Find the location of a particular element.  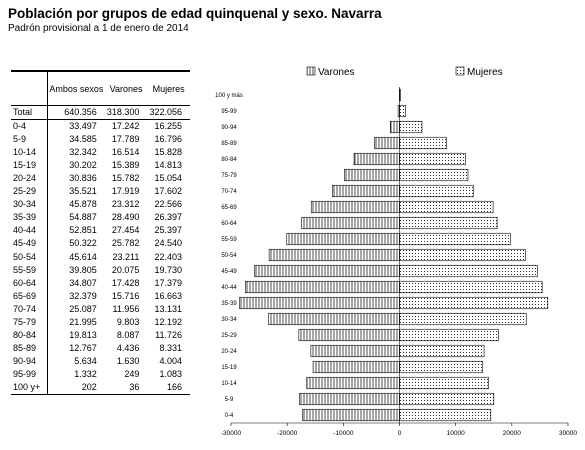

y-tick-label: 5-9 is located at coordinates (229, 400).